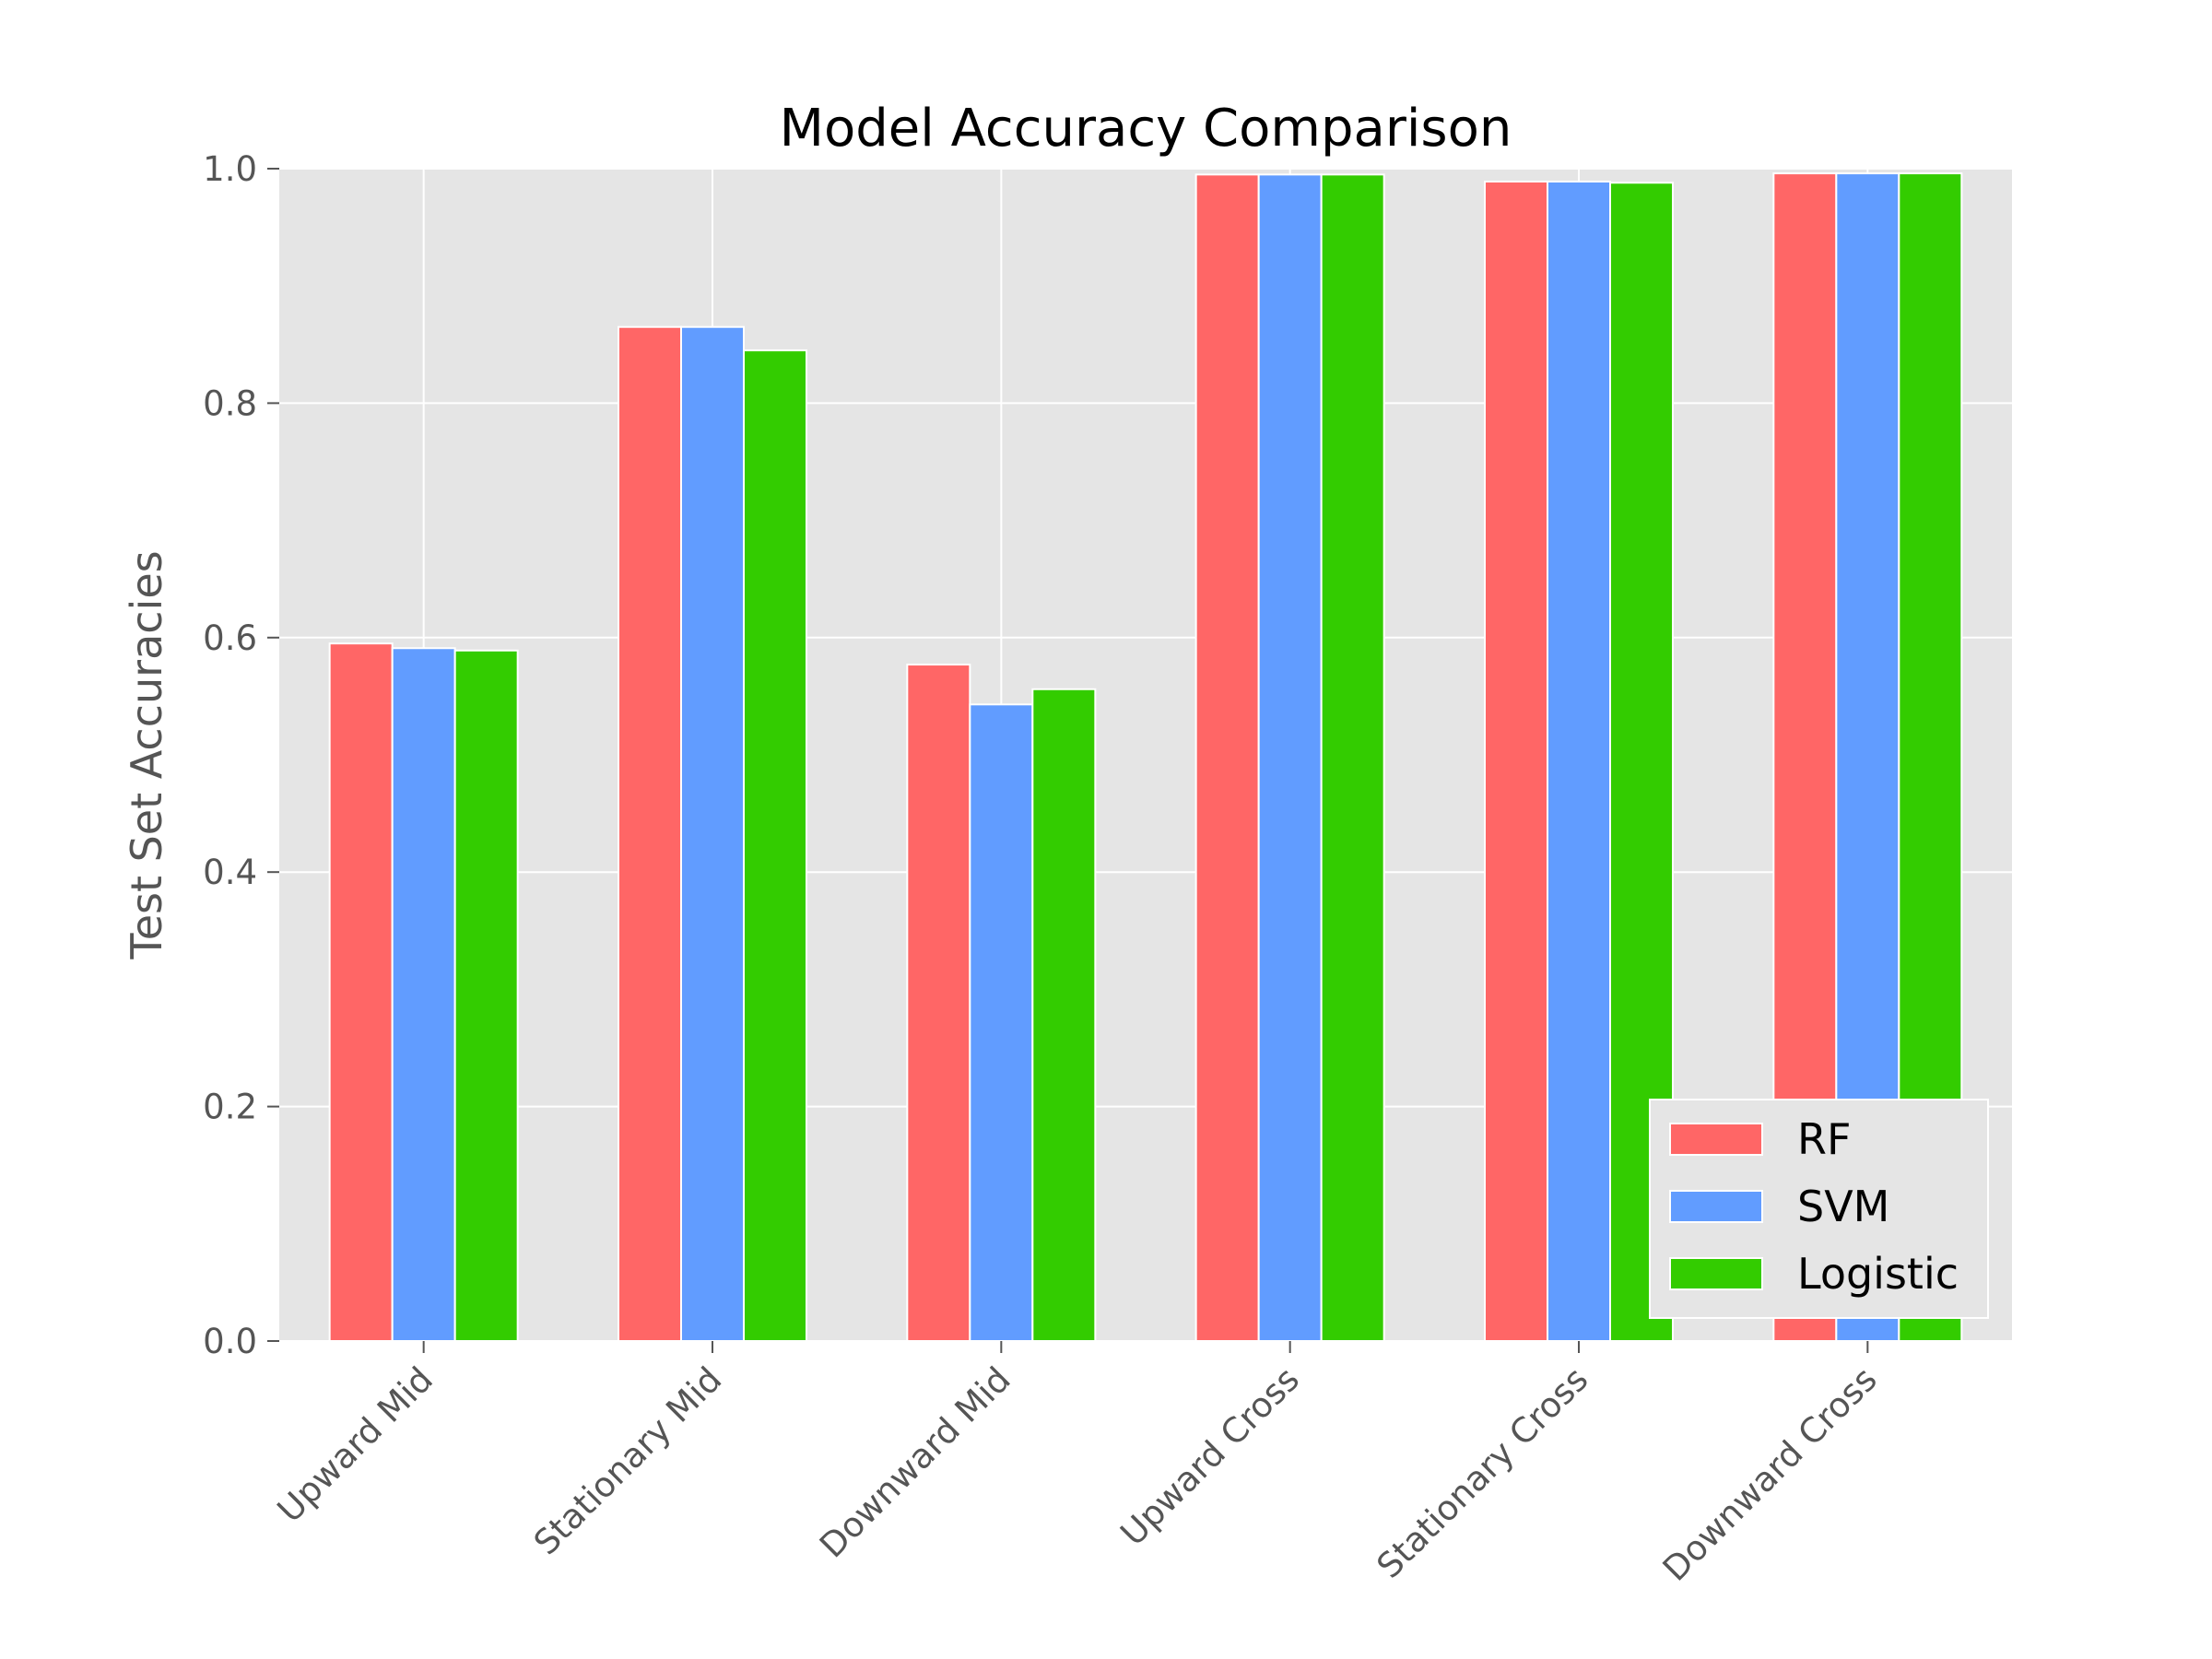 This screenshot has height=1659, width=2212. Describe the element at coordinates (355, 1444) in the screenshot. I see `x-tick-label: Upward Mid` at that location.